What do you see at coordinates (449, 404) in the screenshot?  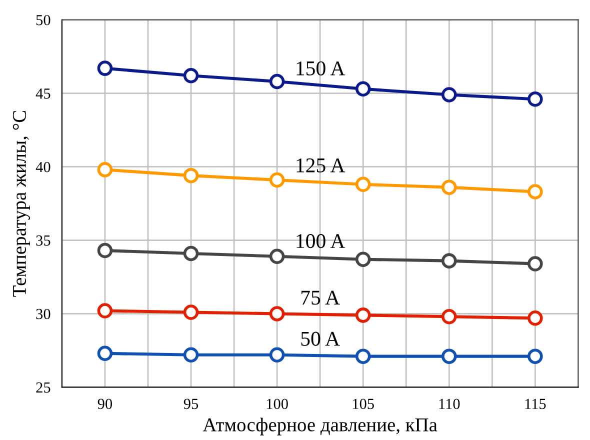 I see `x-tick-label: 110` at bounding box center [449, 404].